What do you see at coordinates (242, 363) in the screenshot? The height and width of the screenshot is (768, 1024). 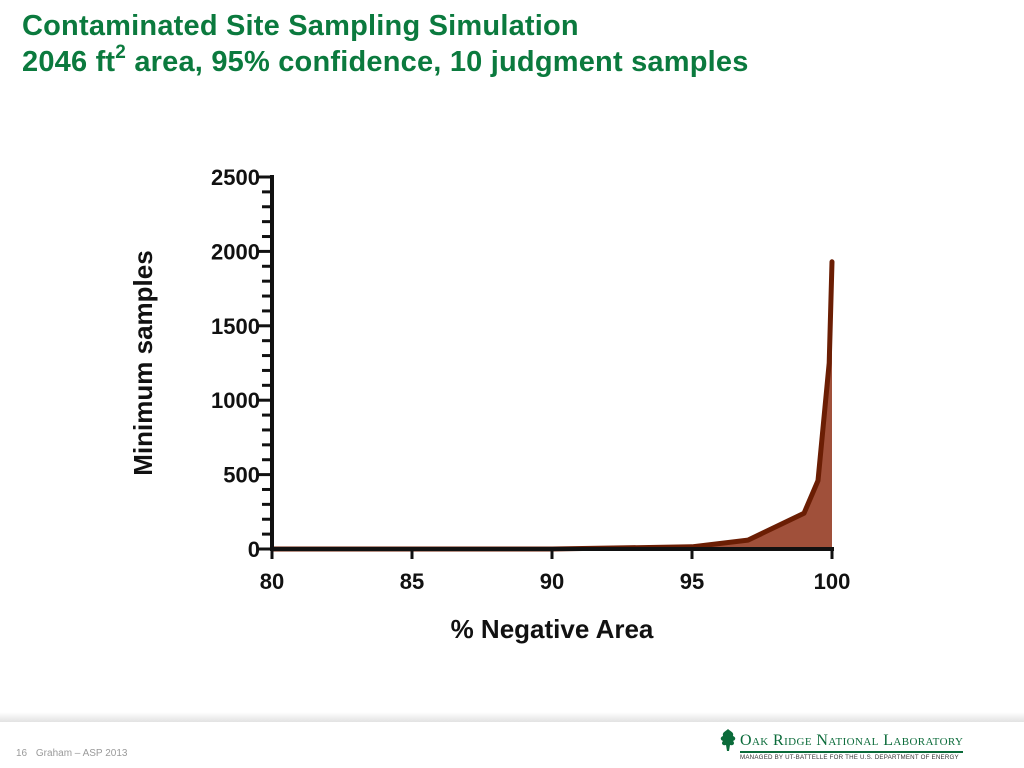 I see `y-axis: 0 500 1000 1500 2000 2500` at bounding box center [242, 363].